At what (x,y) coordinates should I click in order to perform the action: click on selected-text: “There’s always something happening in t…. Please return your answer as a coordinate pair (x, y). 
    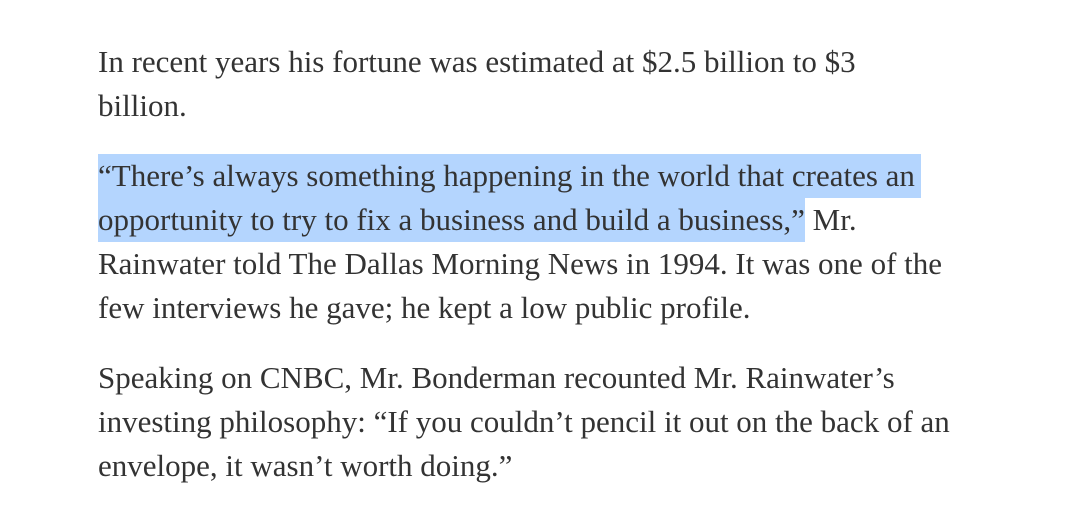
    Looking at the image, I should click on (509, 176).